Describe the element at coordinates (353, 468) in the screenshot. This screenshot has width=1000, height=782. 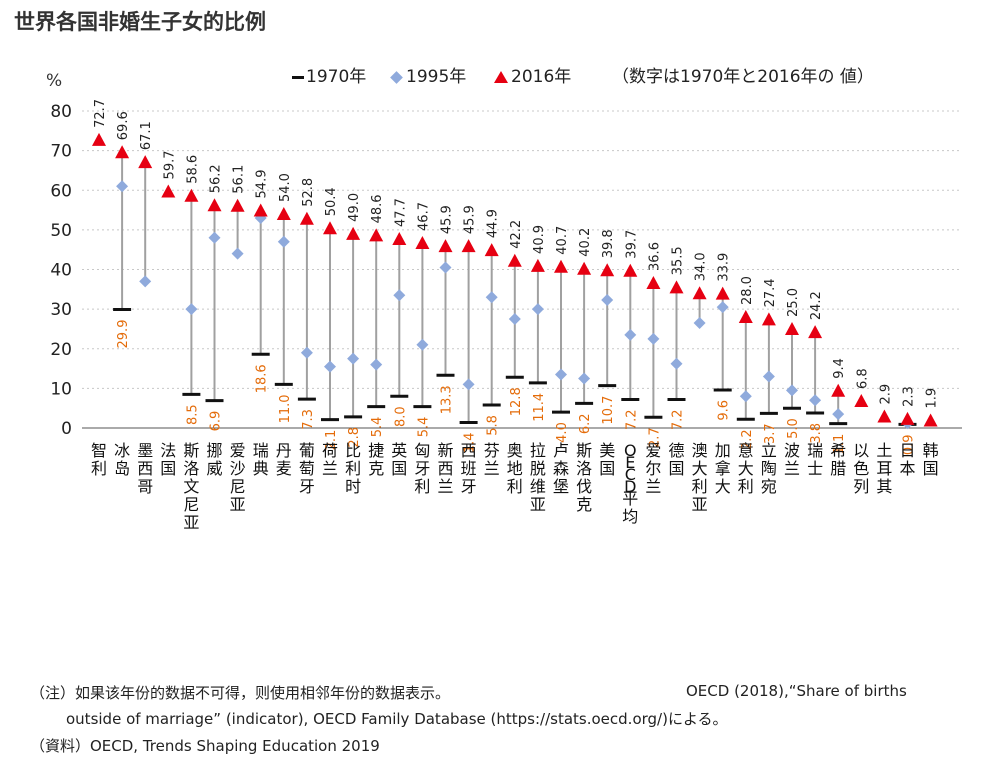
I see `x-category-label: 比利时` at that location.